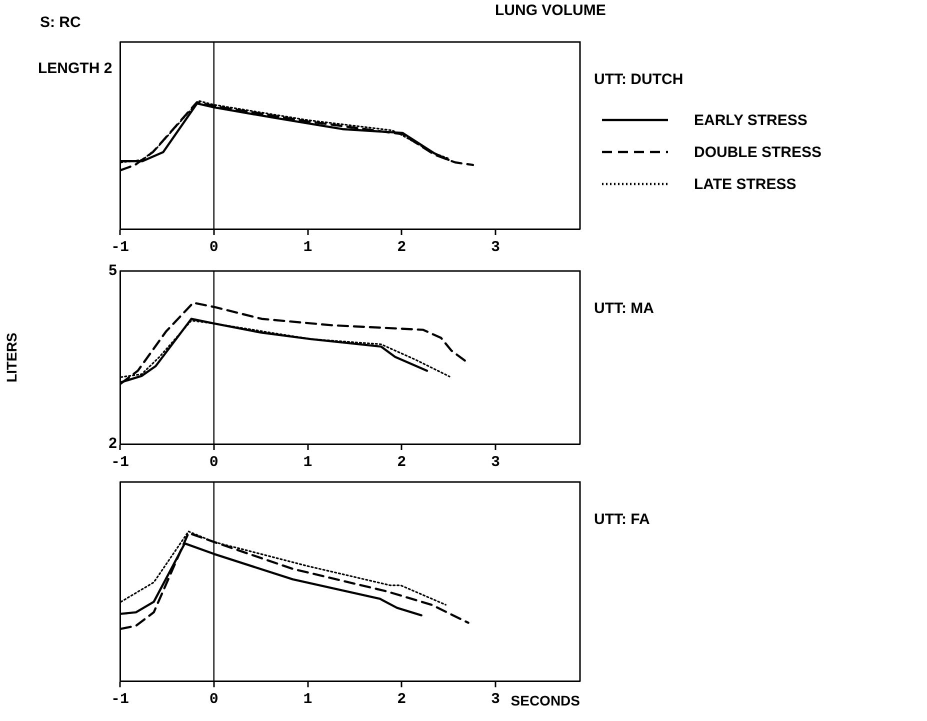 Image resolution: width=927 pixels, height=721 pixels. I want to click on text: UTT: DUTCH, so click(639, 79).